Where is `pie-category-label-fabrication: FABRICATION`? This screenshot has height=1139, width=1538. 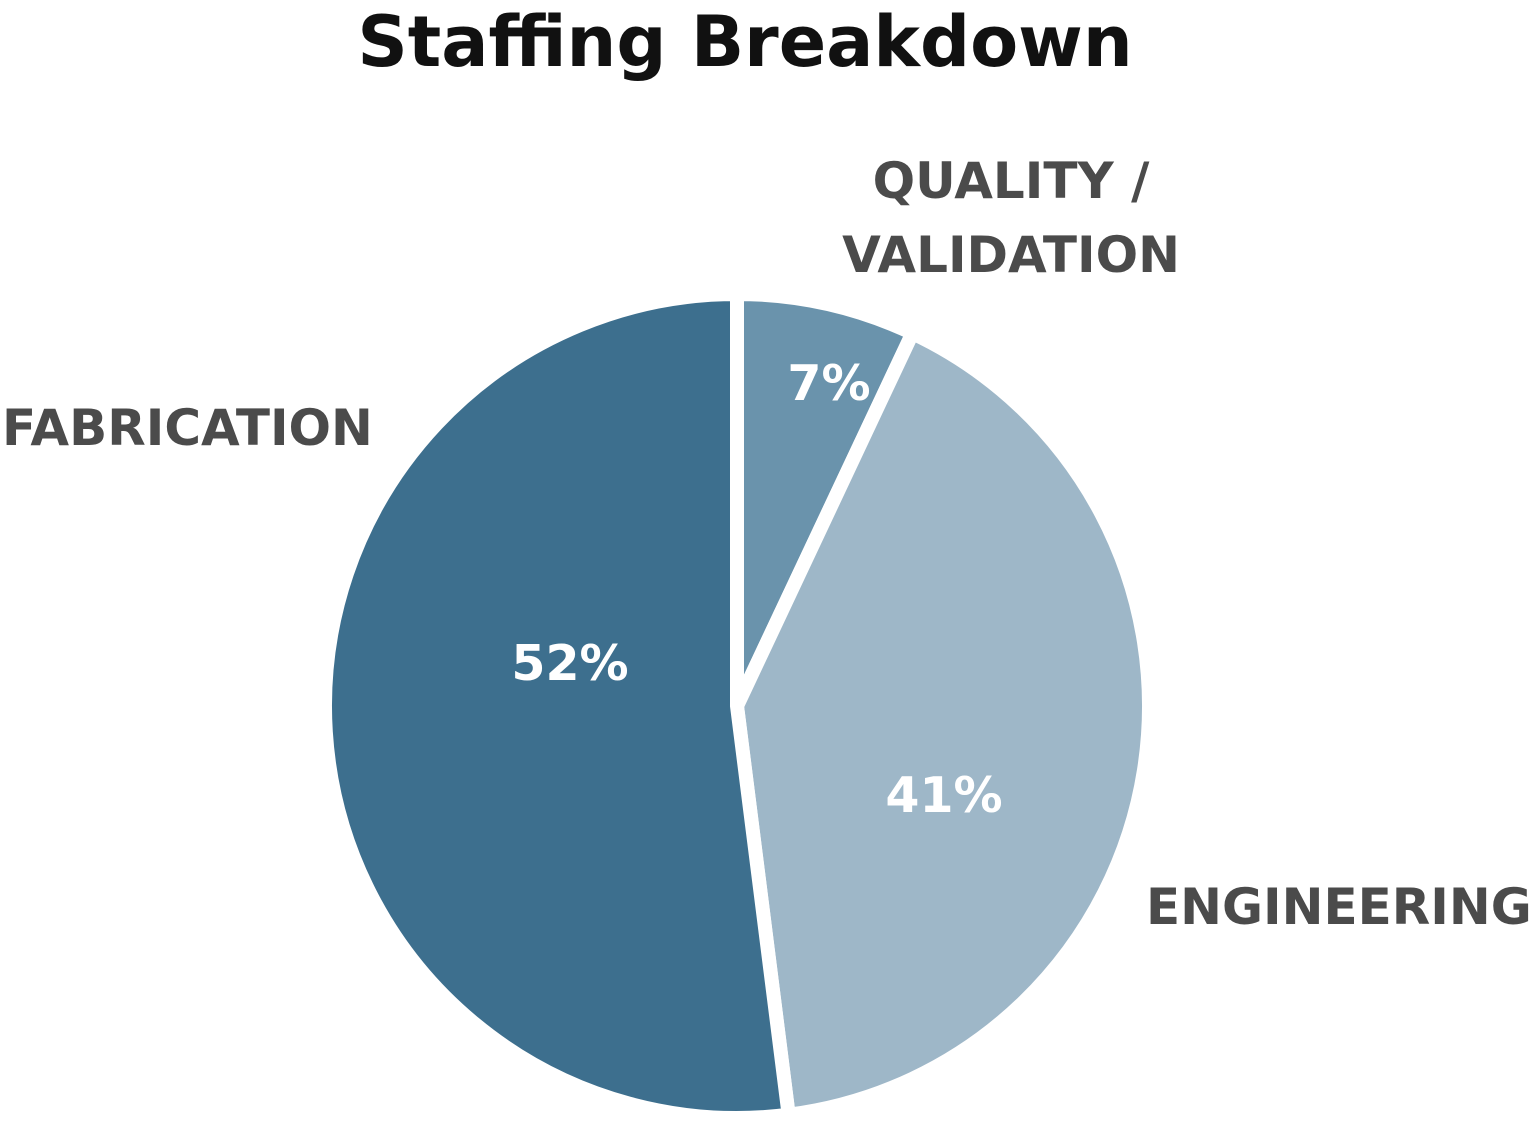 pie-category-label-fabrication: FABRICATION is located at coordinates (187, 428).